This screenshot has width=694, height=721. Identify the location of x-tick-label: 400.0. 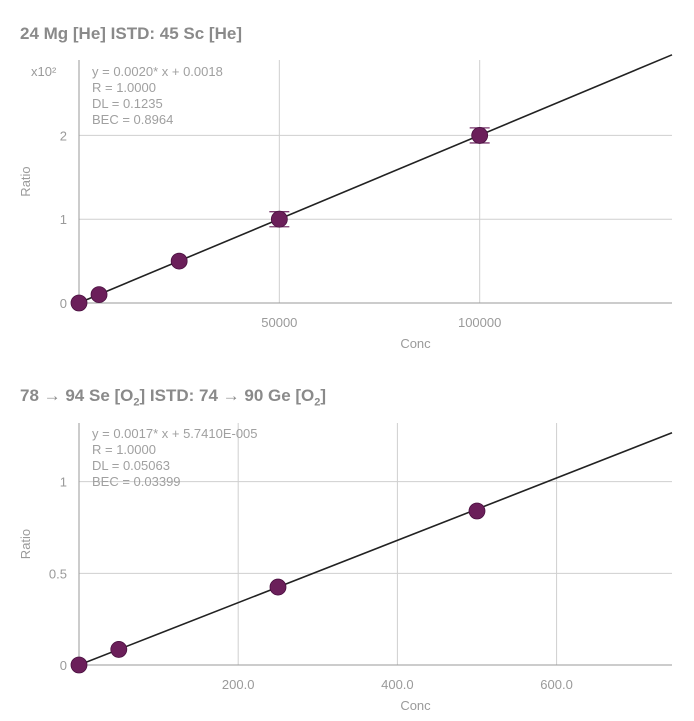
(397, 684).